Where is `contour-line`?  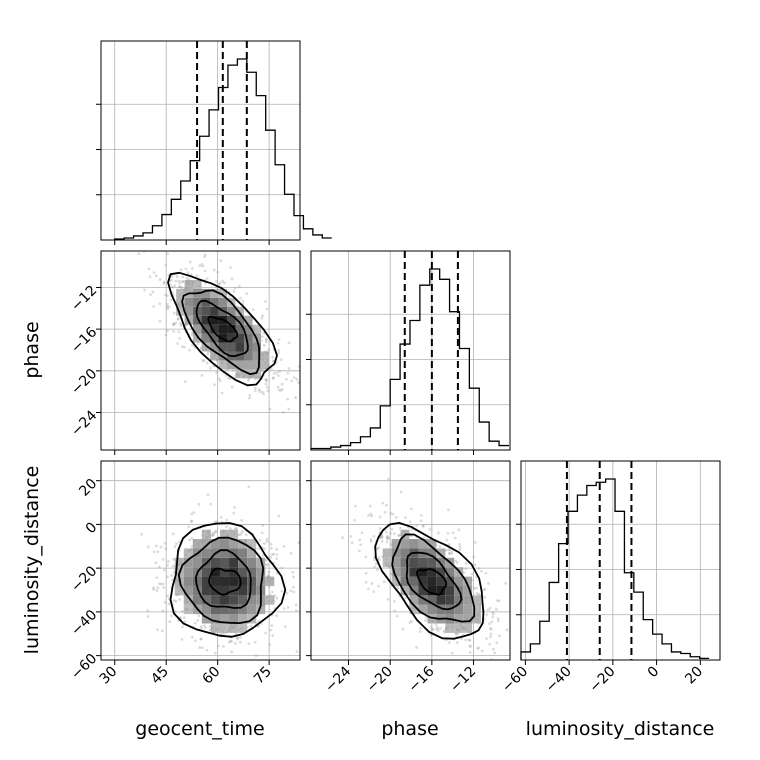 contour-line is located at coordinates (432, 582).